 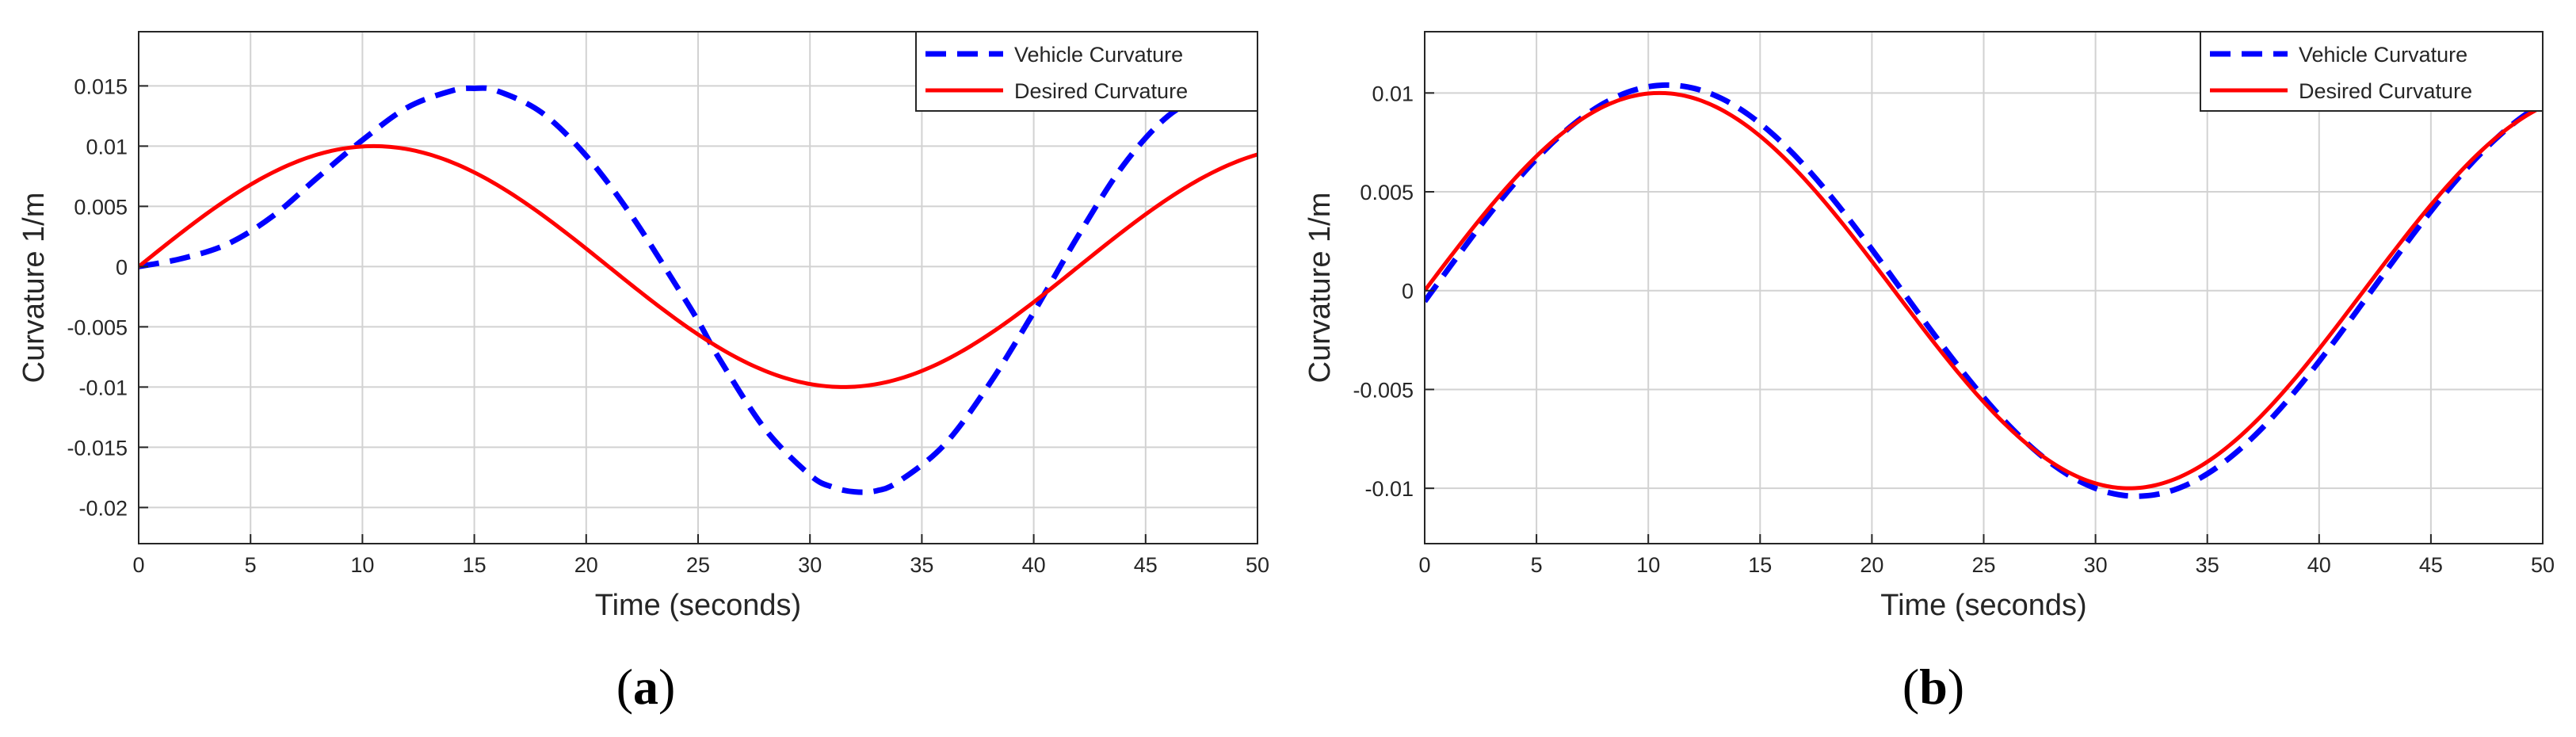 I want to click on chart-a-x-ticks: 0 5 10 15 20 25 30 35 40 45 50, so click(x=700, y=555).